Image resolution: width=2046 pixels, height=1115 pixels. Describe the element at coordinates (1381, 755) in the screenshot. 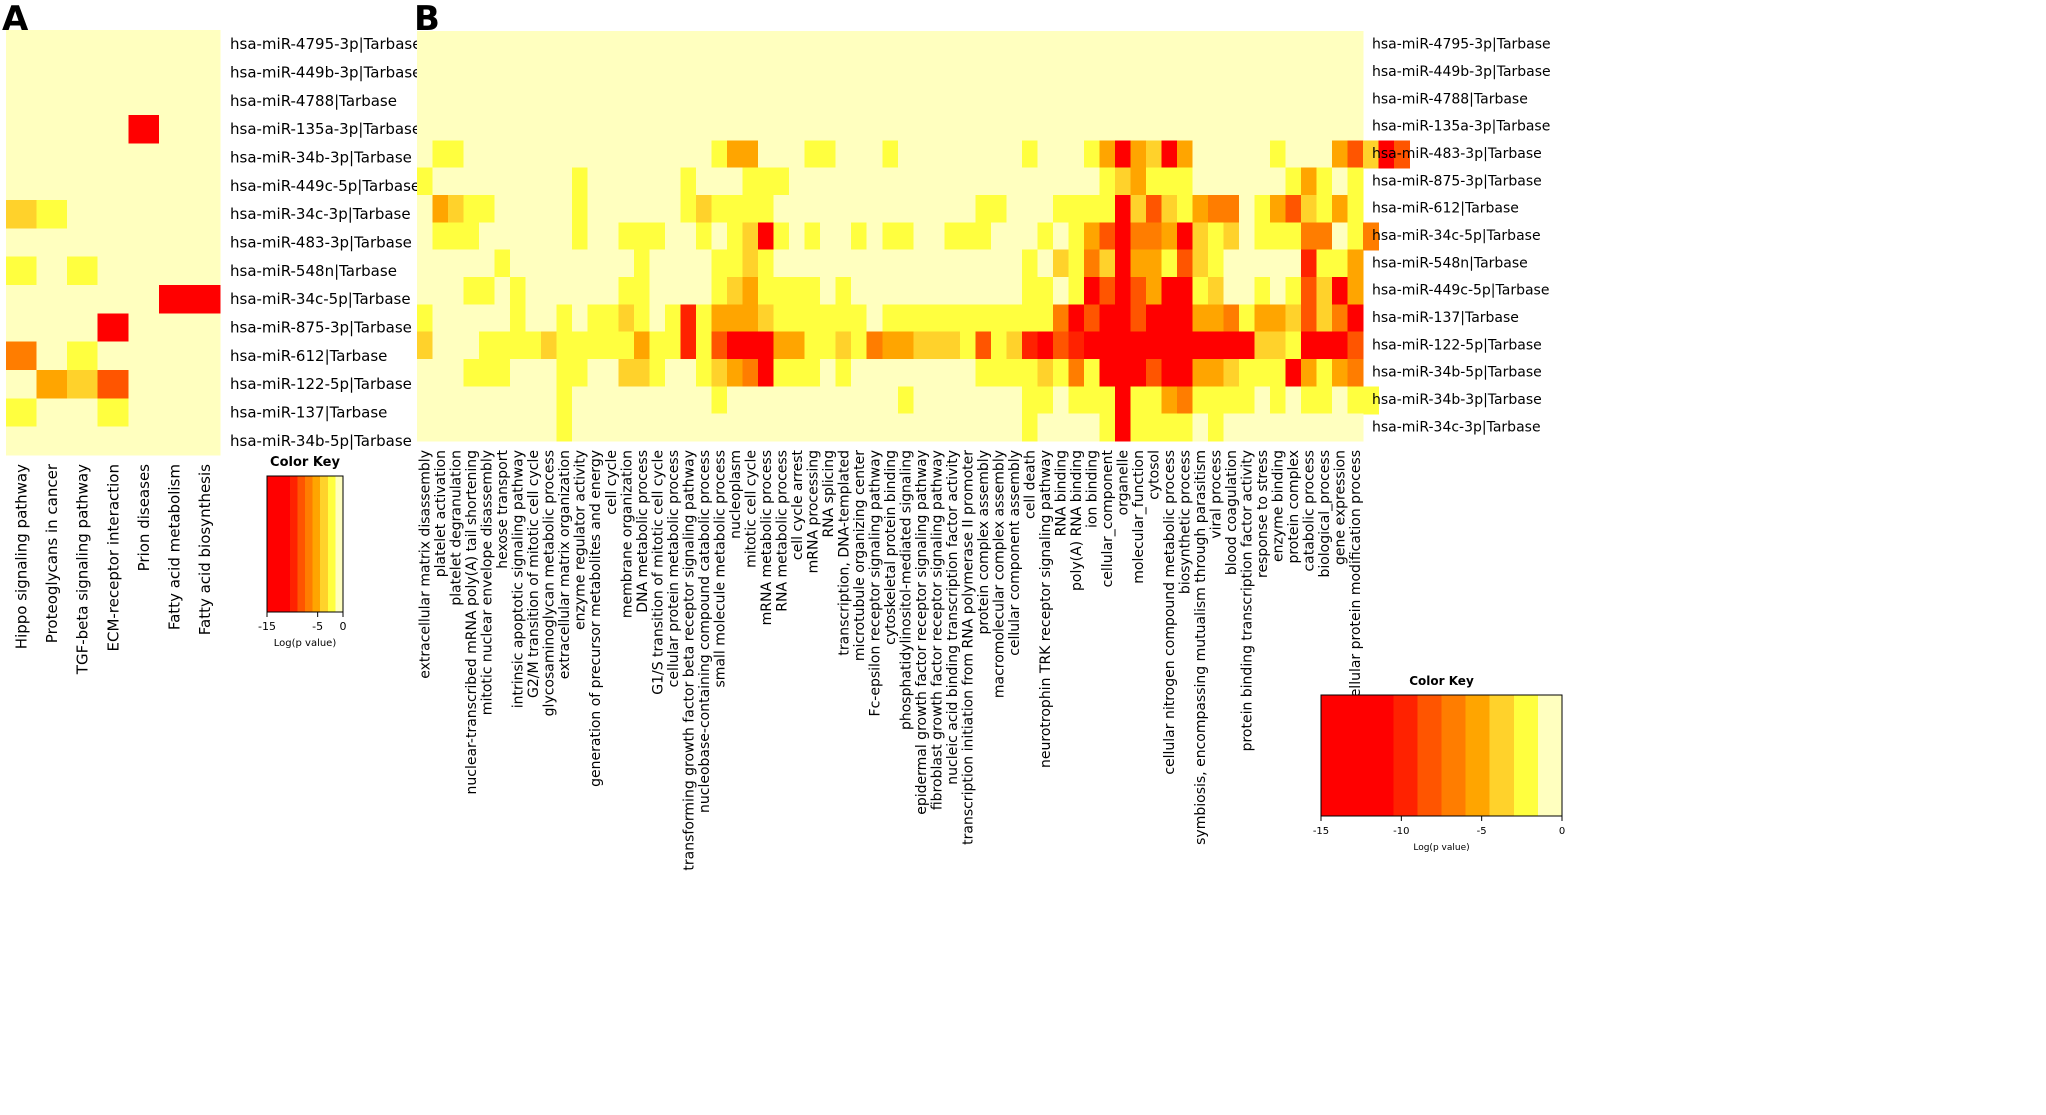

I see `panel-b-key-swatch` at that location.